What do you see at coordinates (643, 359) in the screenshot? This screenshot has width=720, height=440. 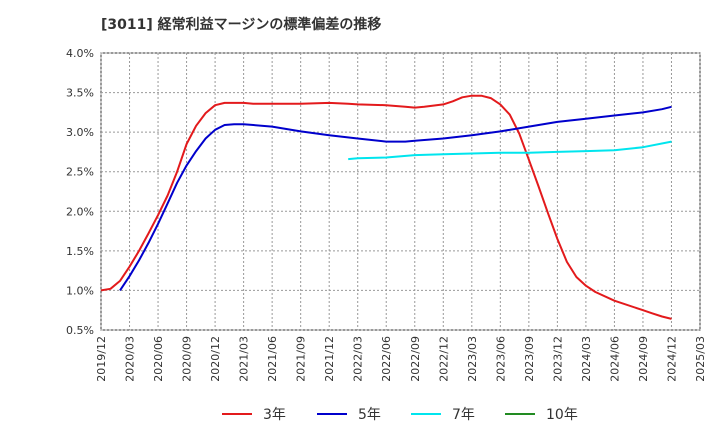 I see `x-tick-label: 2024/09` at bounding box center [643, 359].